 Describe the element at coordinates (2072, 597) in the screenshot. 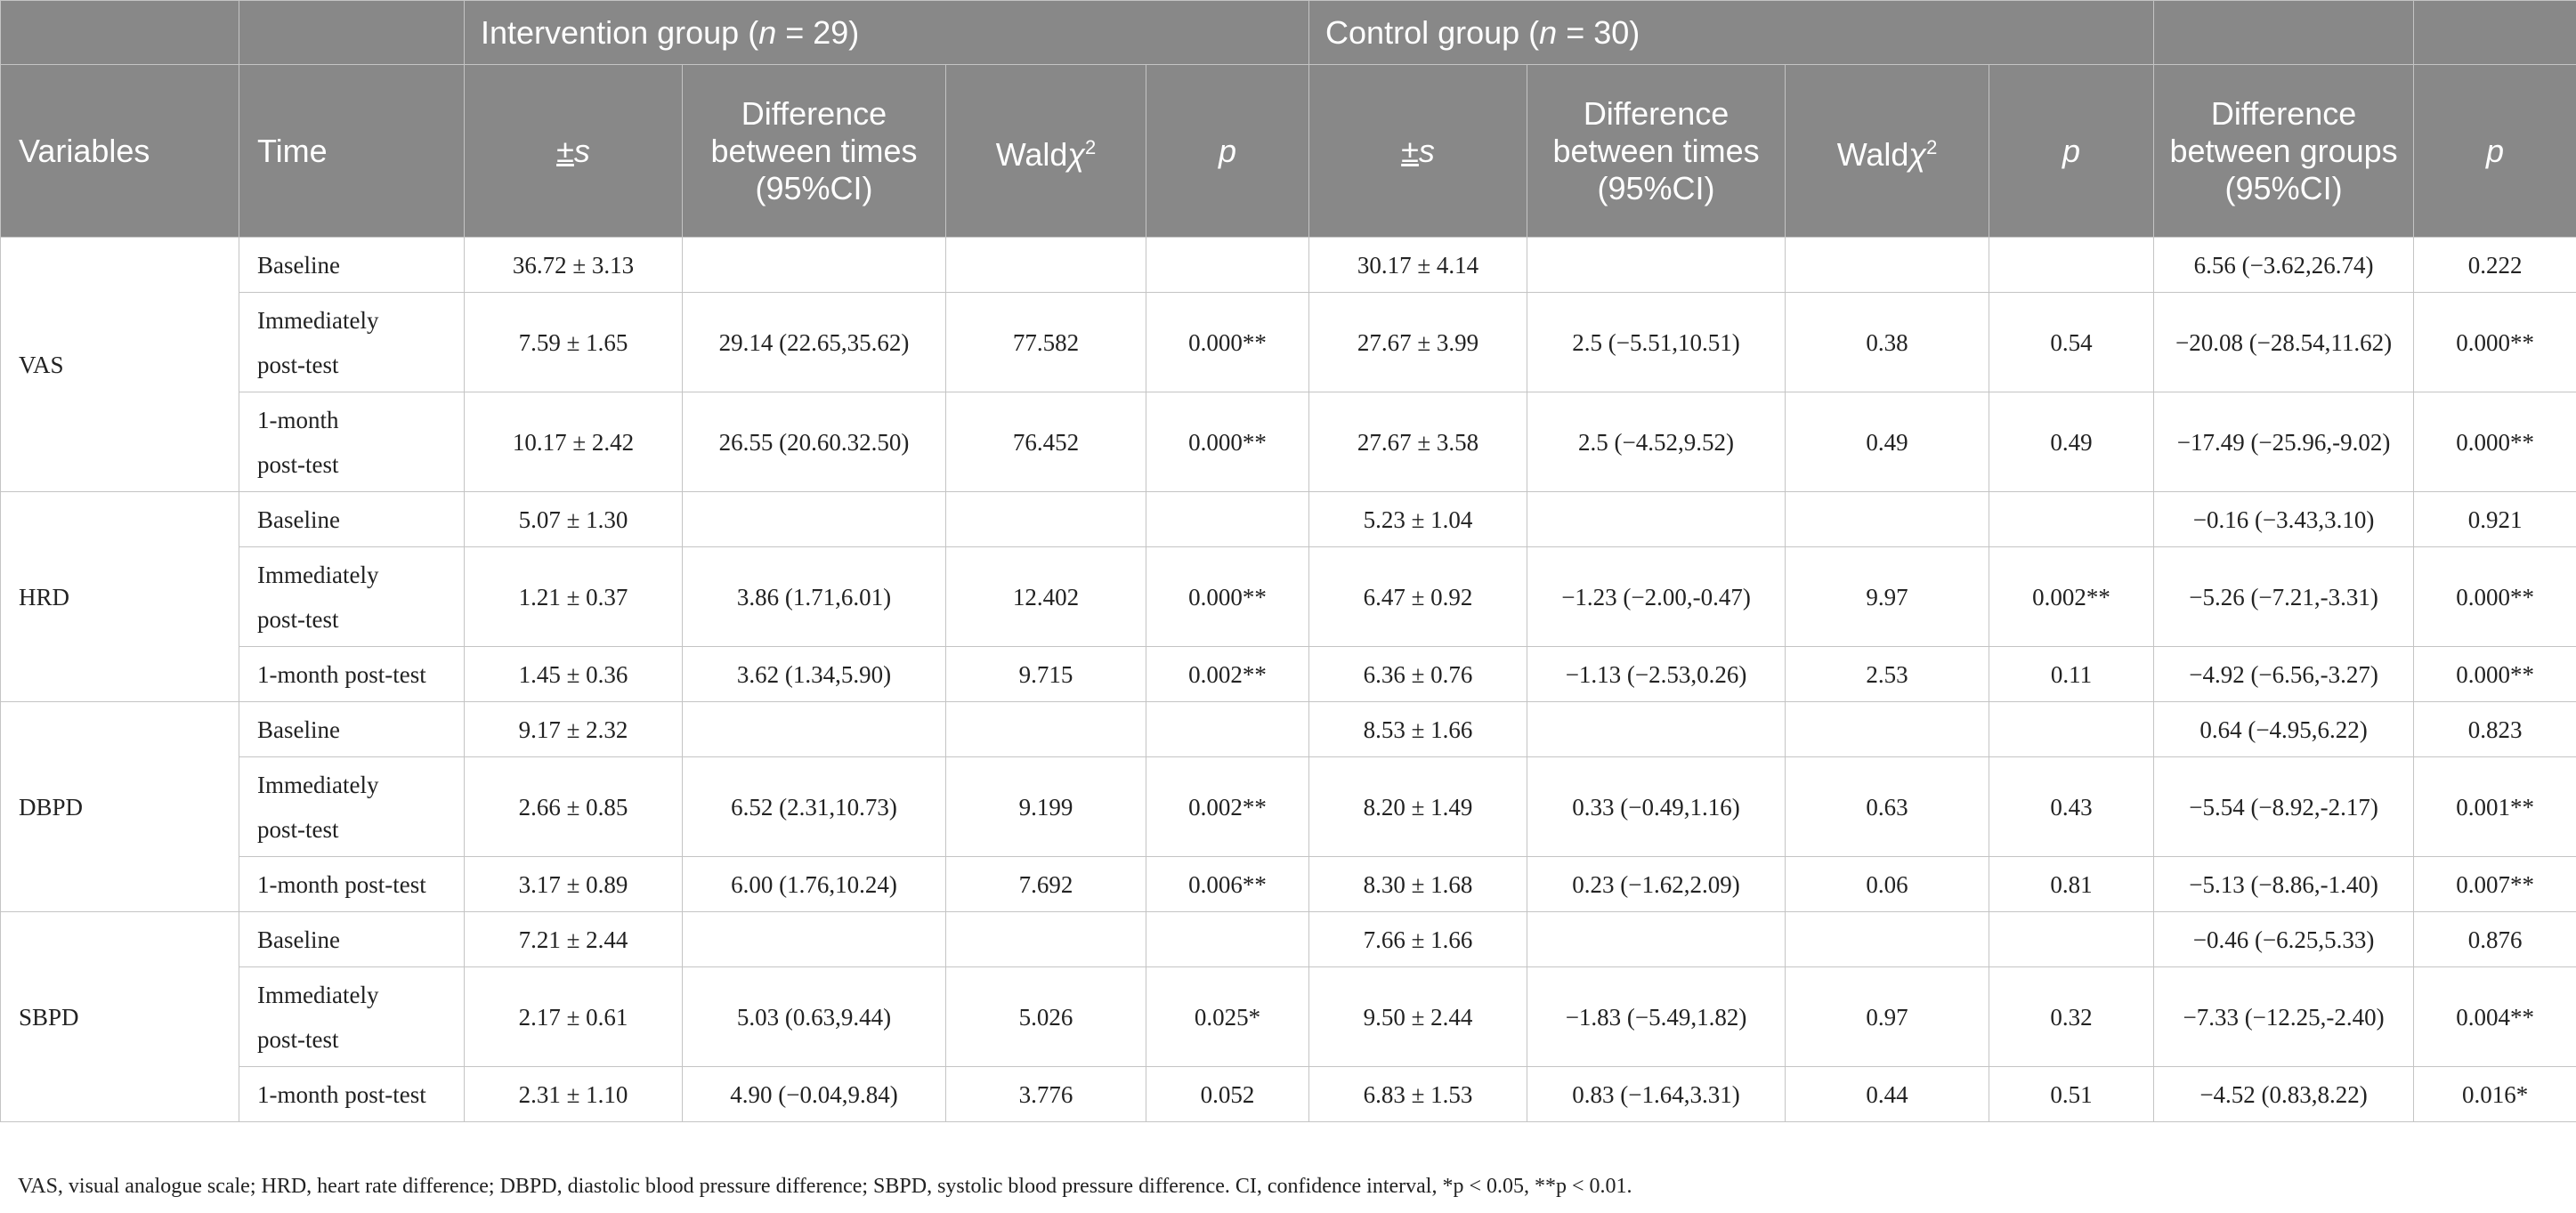

I see `control-p-cell: 0.002**` at that location.